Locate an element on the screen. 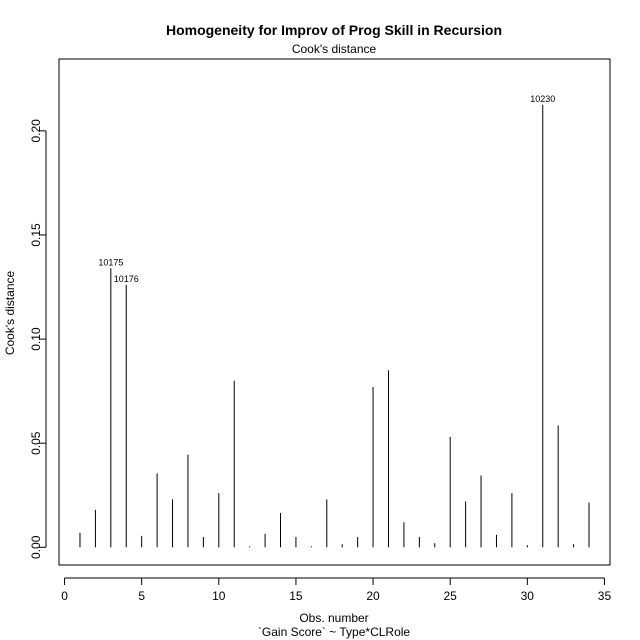  x-tick-label-0: 0 is located at coordinates (64, 596).